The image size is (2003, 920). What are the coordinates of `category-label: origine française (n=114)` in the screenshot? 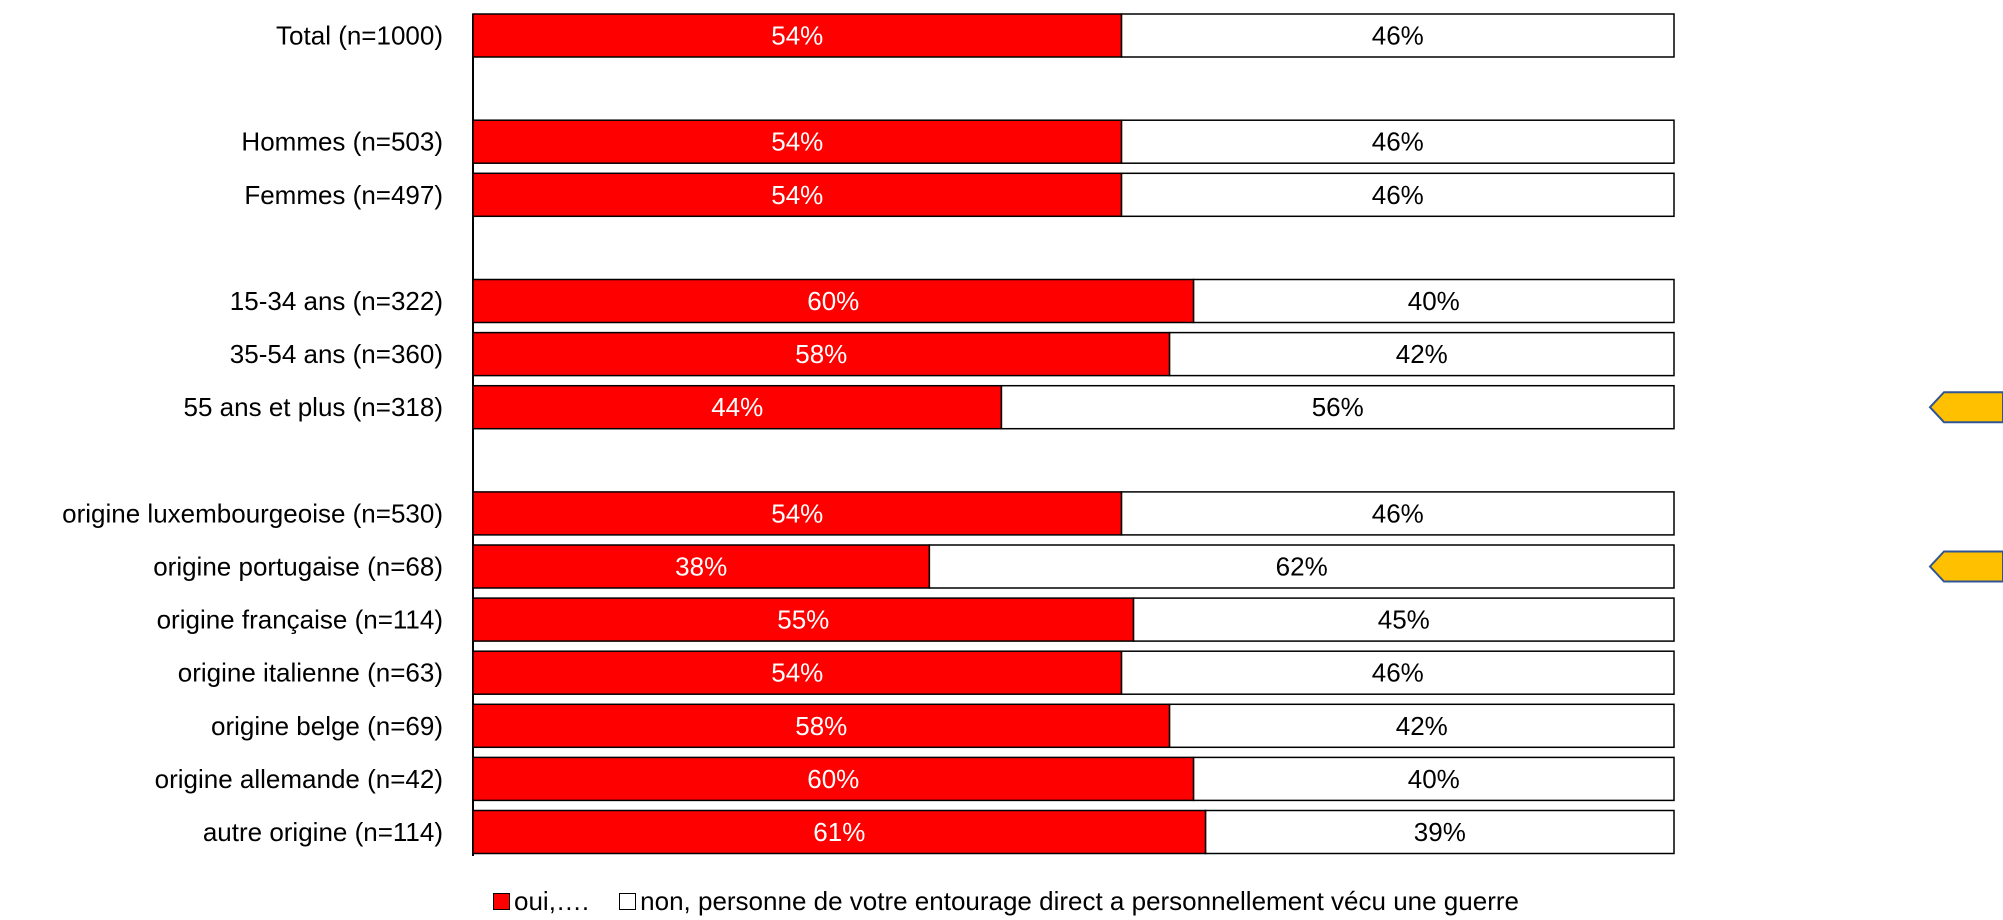 It's located at (300, 620).